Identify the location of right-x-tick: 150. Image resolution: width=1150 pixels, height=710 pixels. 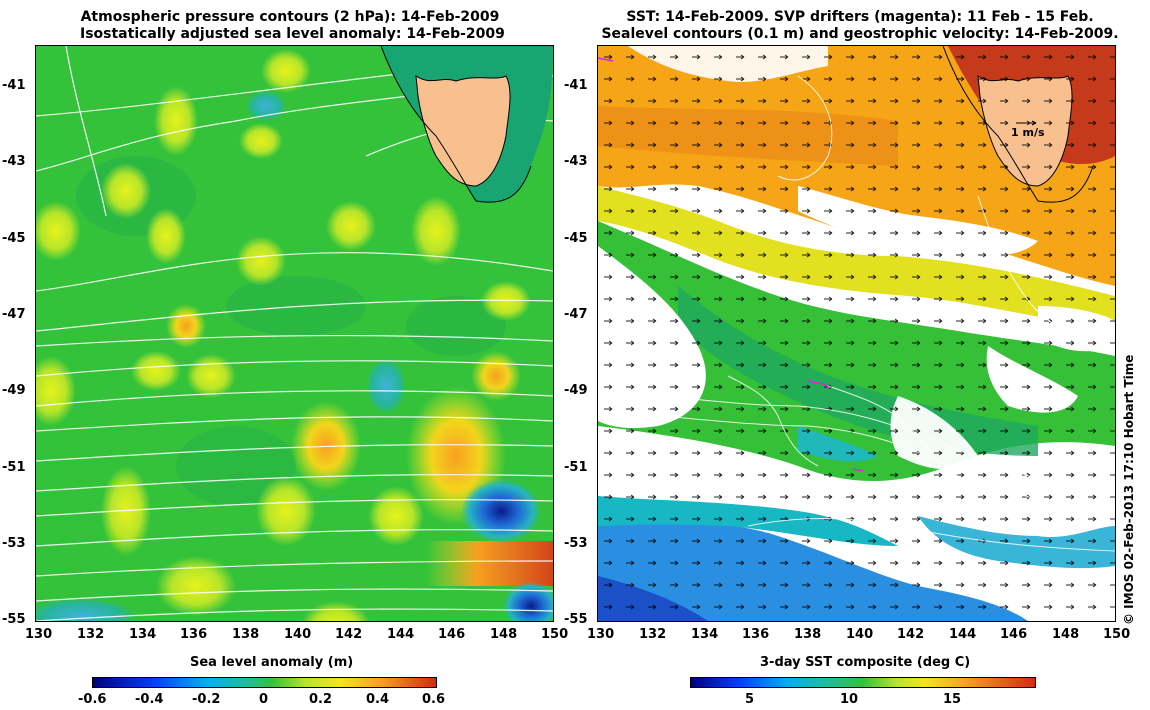
(1117, 634).